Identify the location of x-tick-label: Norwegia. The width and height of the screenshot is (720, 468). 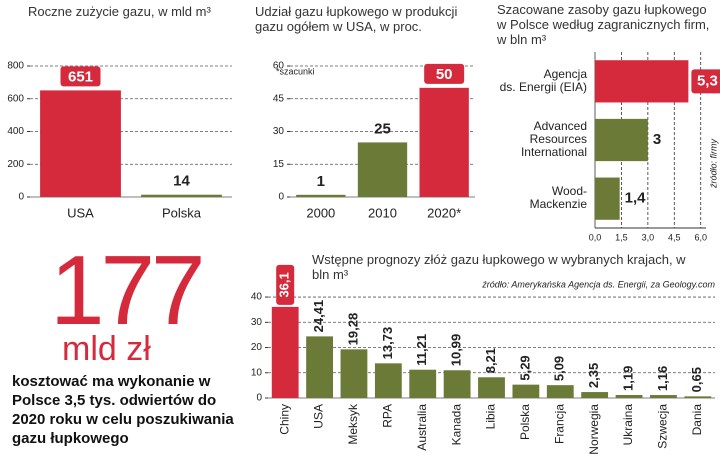
(594, 429).